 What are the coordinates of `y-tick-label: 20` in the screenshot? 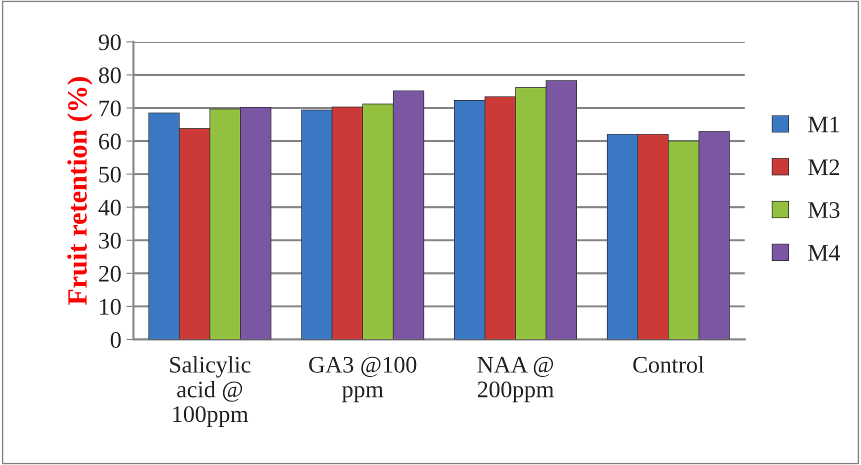 It's located at (110, 274).